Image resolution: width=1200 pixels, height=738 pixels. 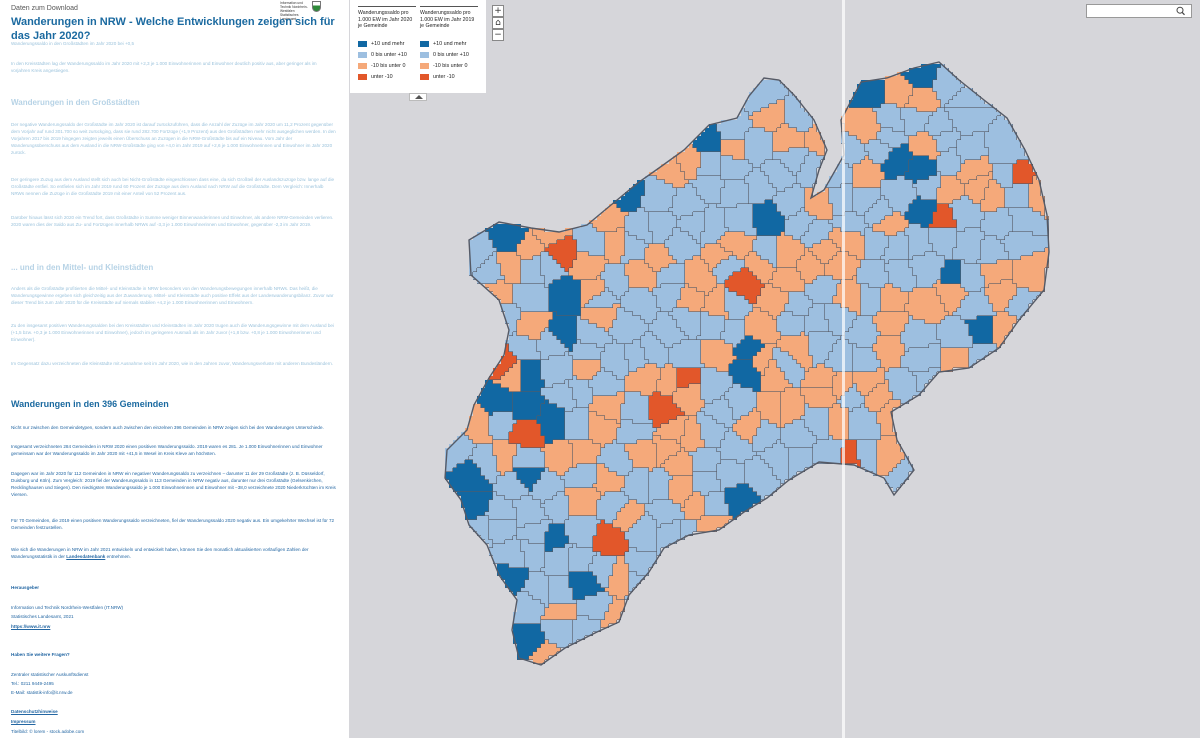 What do you see at coordinates (23, 721) in the screenshot?
I see `imprint-link: Impressum` at bounding box center [23, 721].